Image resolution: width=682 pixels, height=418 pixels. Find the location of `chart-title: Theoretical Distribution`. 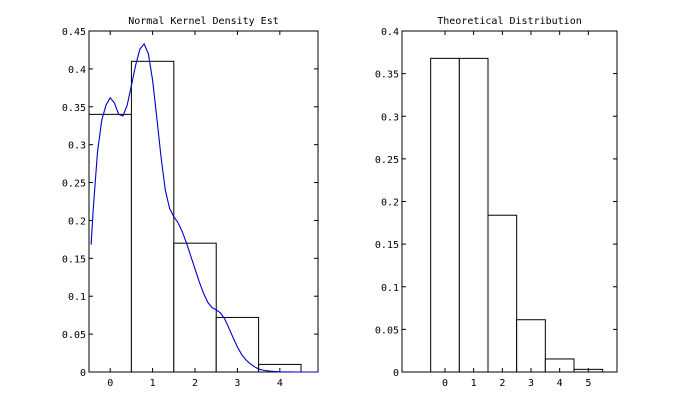

chart-title: Theoretical Distribution is located at coordinates (509, 21).